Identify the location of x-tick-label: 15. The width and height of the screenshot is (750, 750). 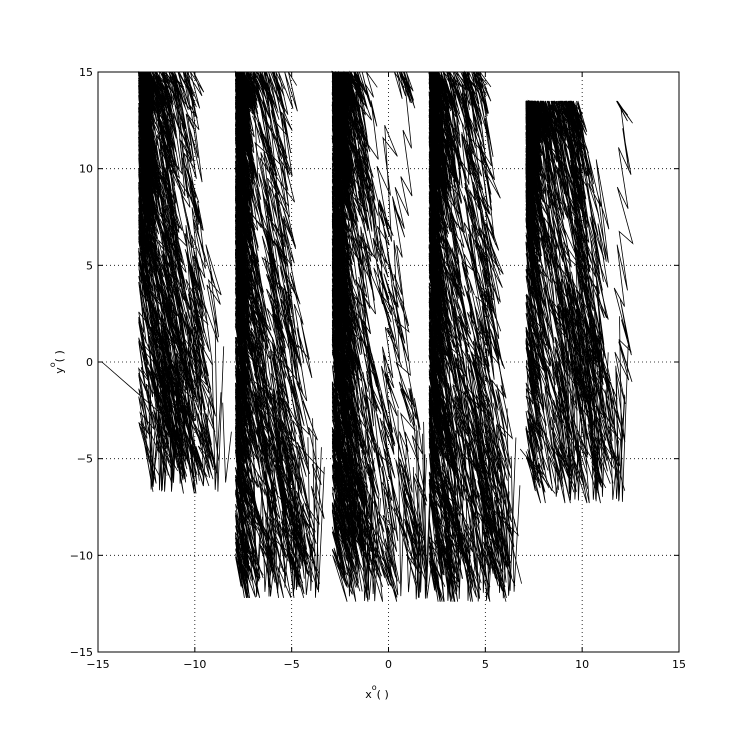
(679, 664).